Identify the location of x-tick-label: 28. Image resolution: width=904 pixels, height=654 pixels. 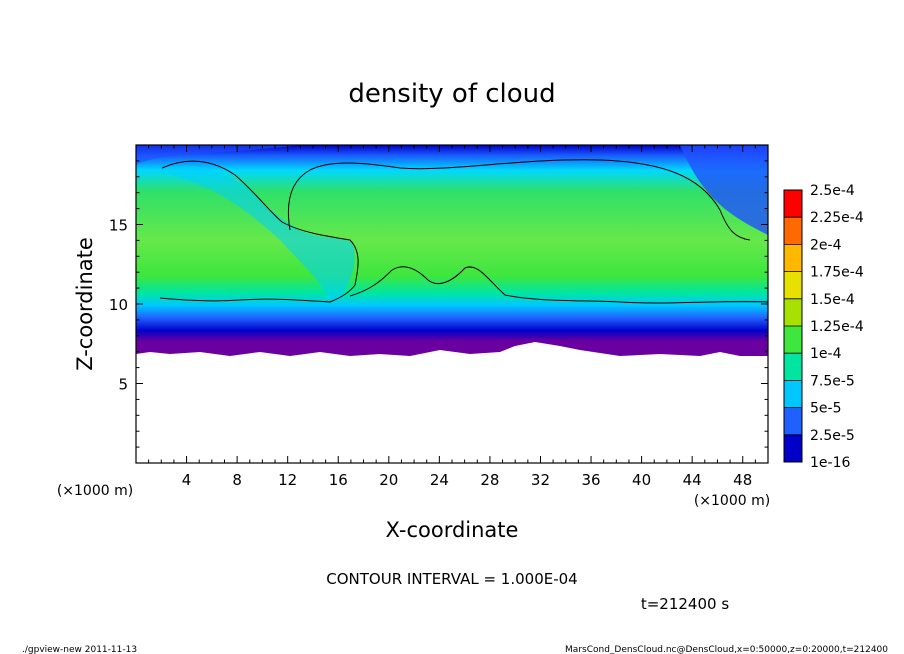
(489, 480).